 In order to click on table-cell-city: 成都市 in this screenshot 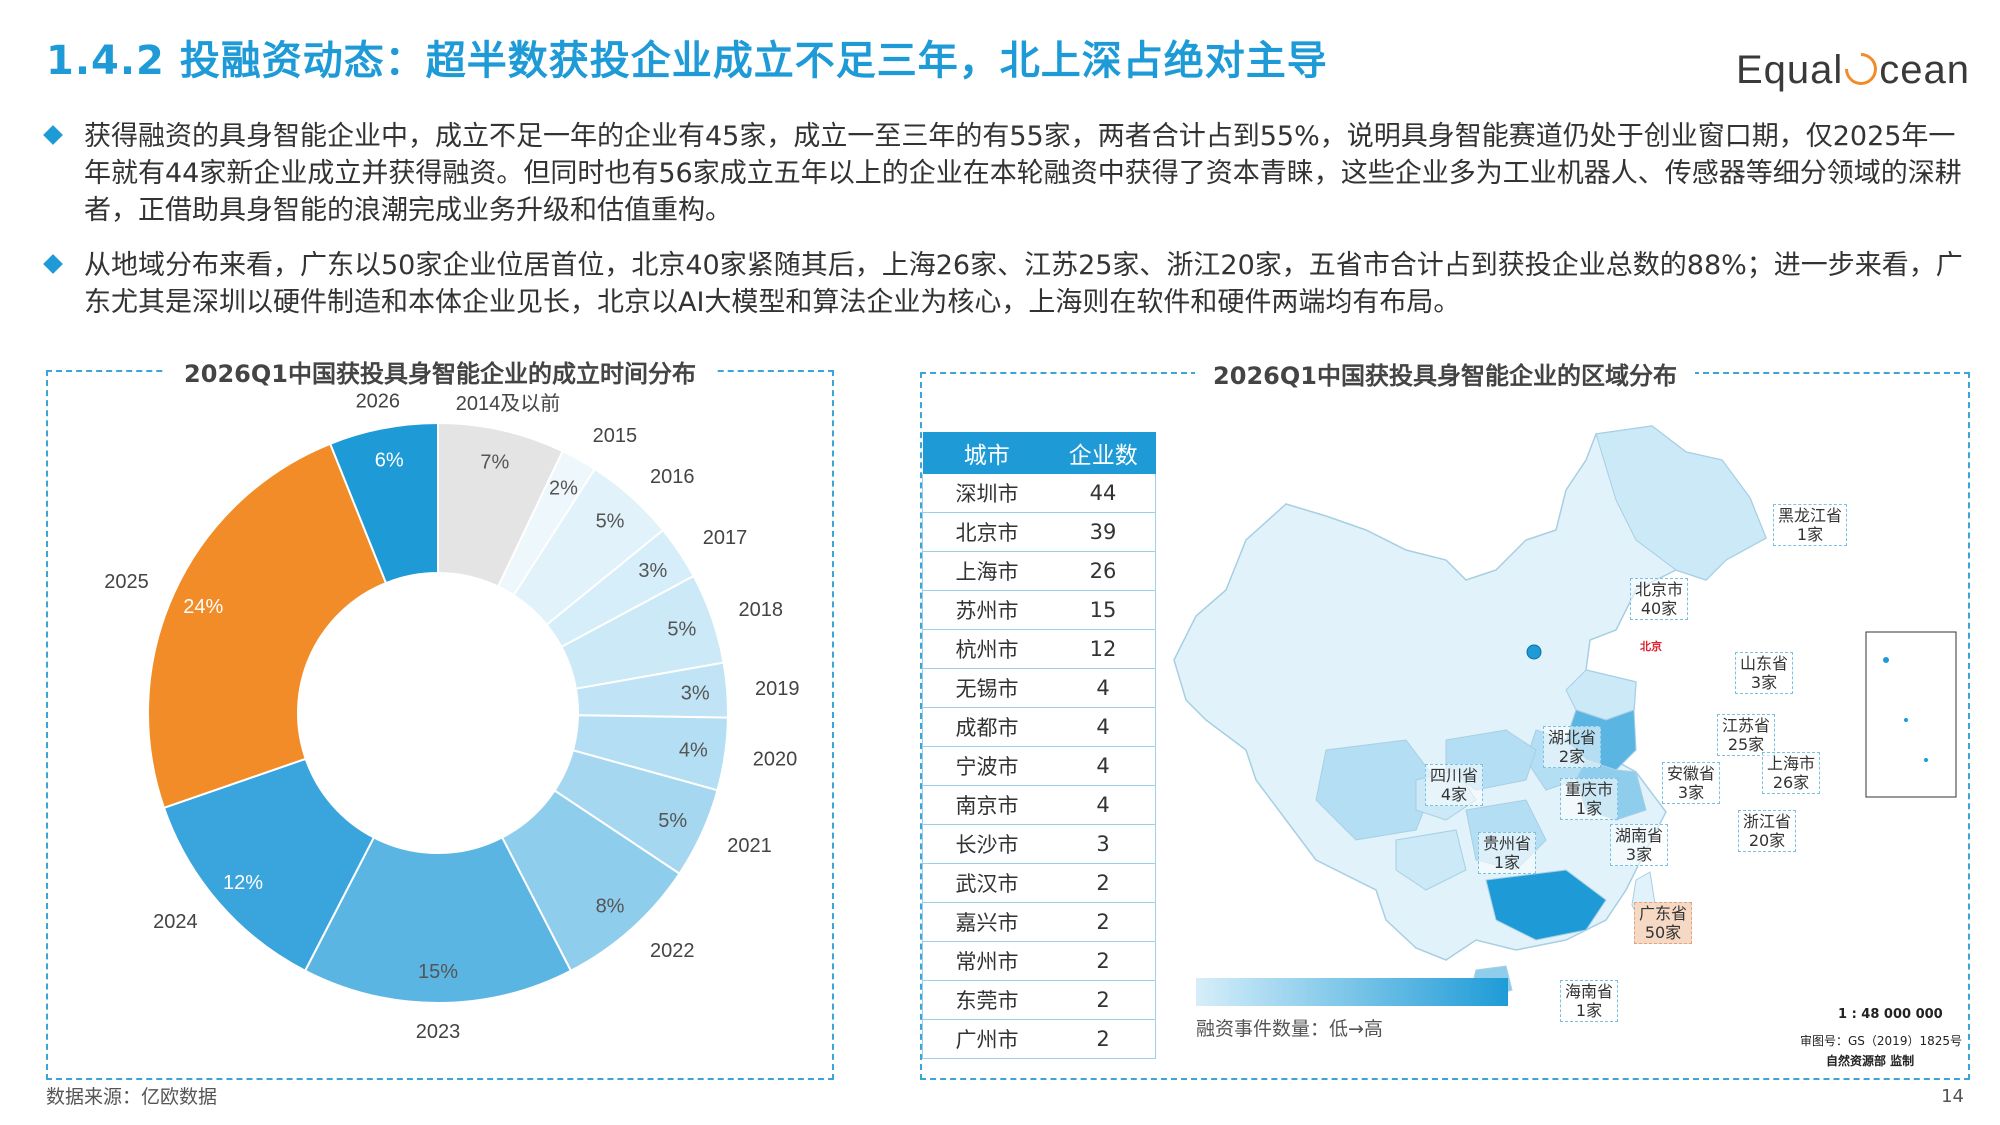, I will do `click(986, 727)`.